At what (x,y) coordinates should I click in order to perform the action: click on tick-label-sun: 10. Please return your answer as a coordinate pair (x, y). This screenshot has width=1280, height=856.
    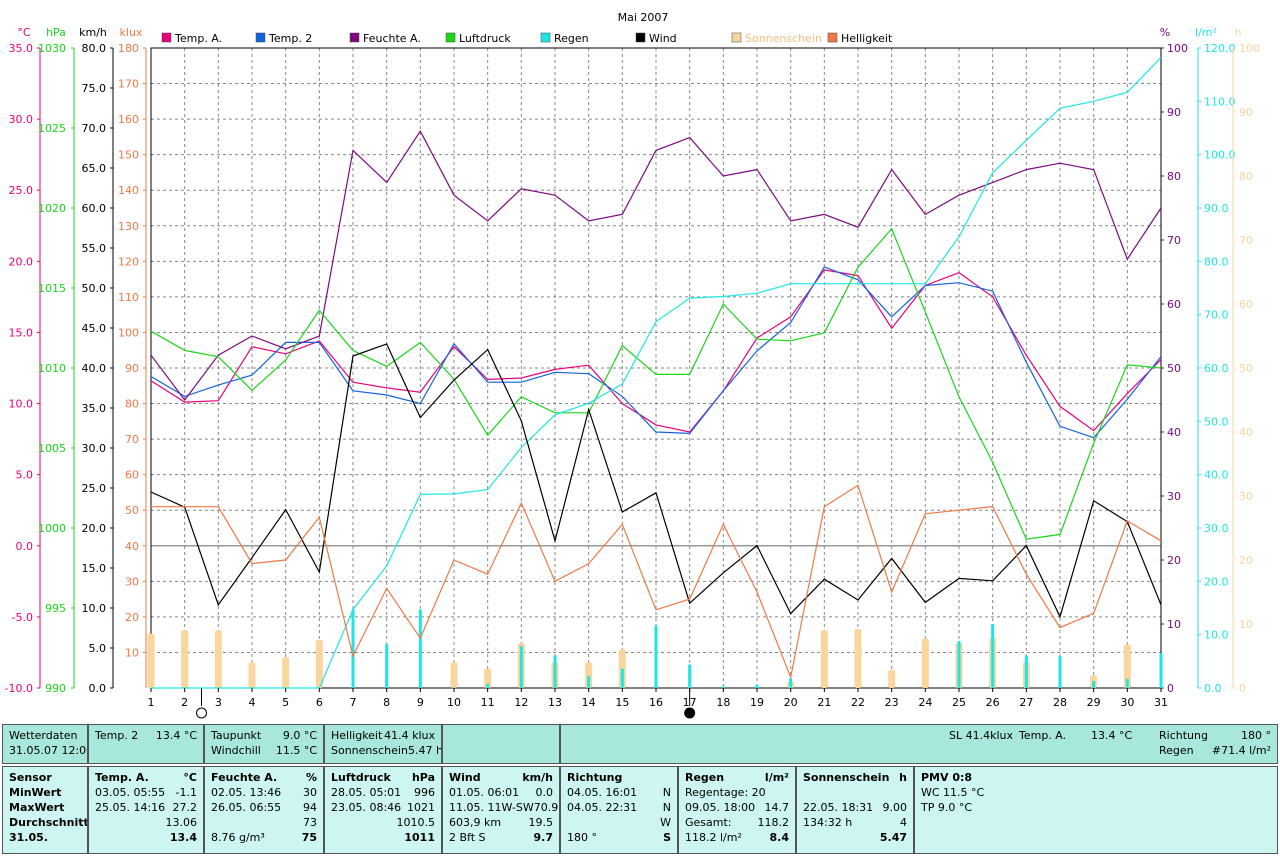
    Looking at the image, I should click on (1246, 624).